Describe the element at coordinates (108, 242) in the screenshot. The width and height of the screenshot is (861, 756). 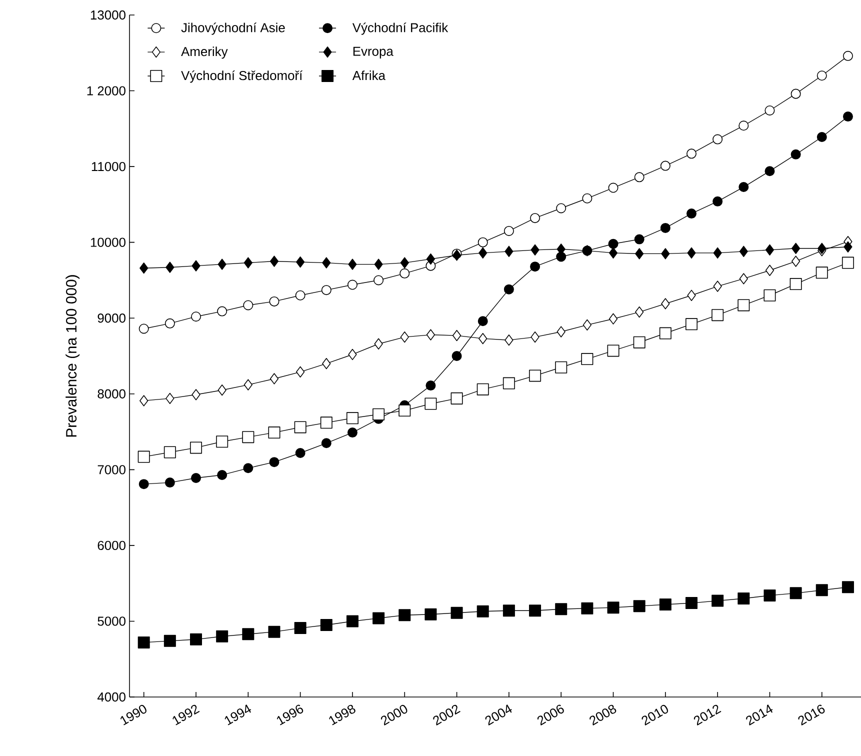
I see `y-tick-label: 10000` at that location.